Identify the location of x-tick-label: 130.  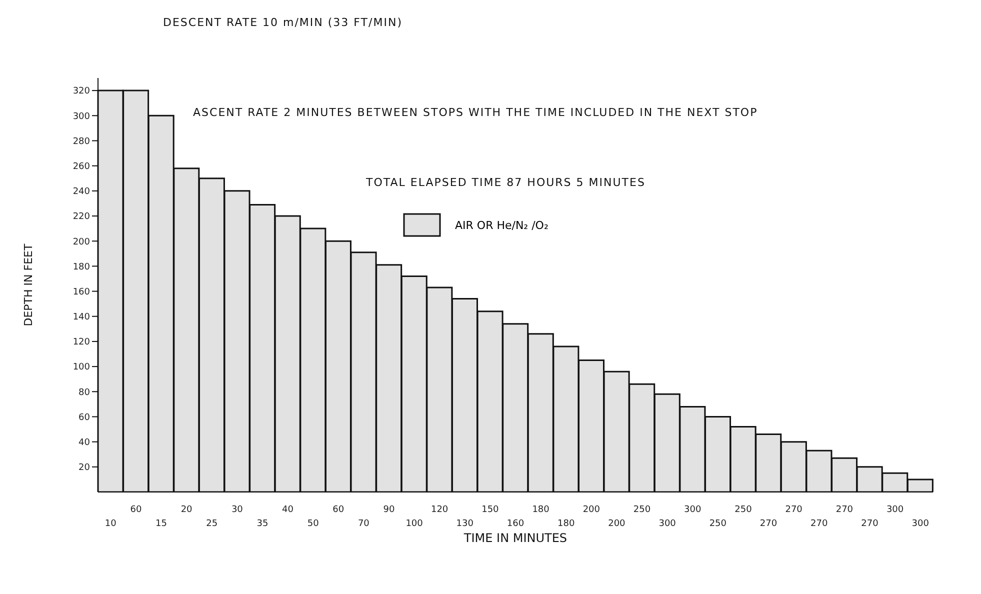
(465, 524).